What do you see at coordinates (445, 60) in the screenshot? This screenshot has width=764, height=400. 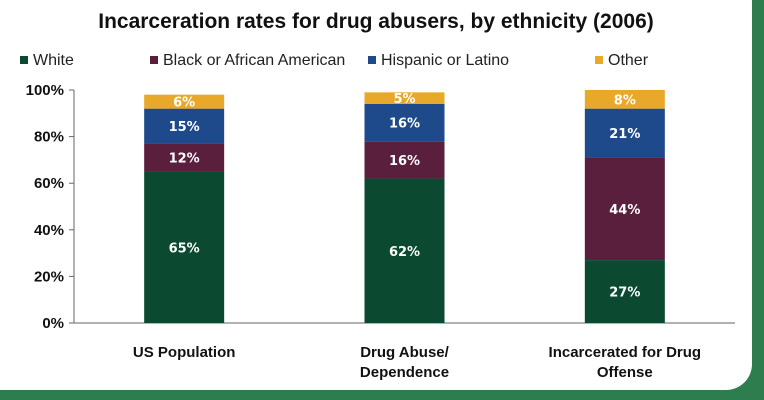 I see `legend-label-2: Hispanic or Latino` at bounding box center [445, 60].